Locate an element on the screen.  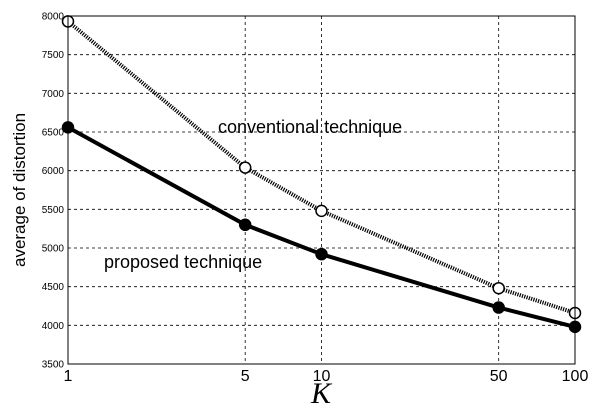
series-label-conventional: conventional technique is located at coordinates (310, 127).